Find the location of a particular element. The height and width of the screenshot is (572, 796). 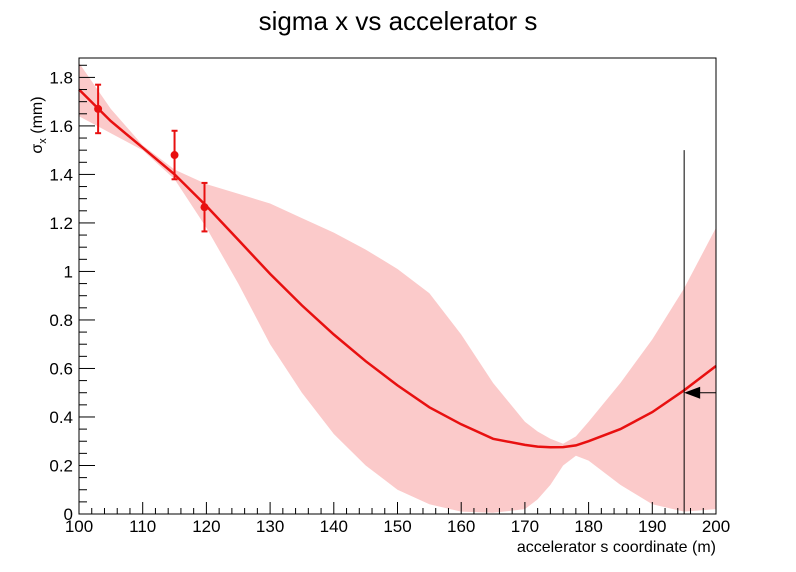

x-tick-label: 120 is located at coordinates (206, 526).